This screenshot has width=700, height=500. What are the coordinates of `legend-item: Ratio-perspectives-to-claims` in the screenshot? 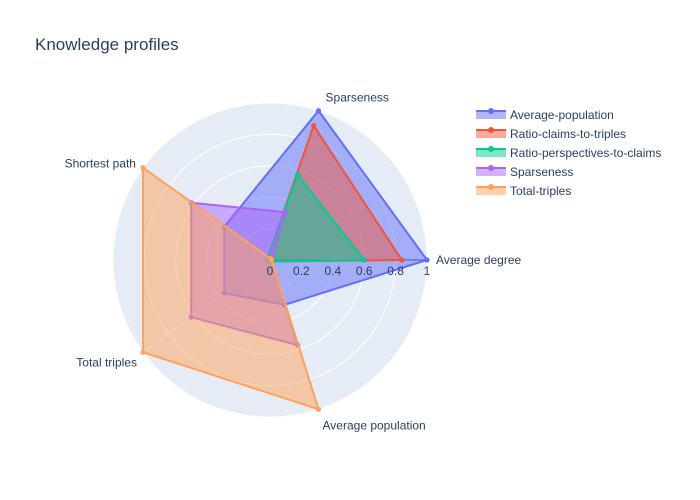 It's located at (568, 153).